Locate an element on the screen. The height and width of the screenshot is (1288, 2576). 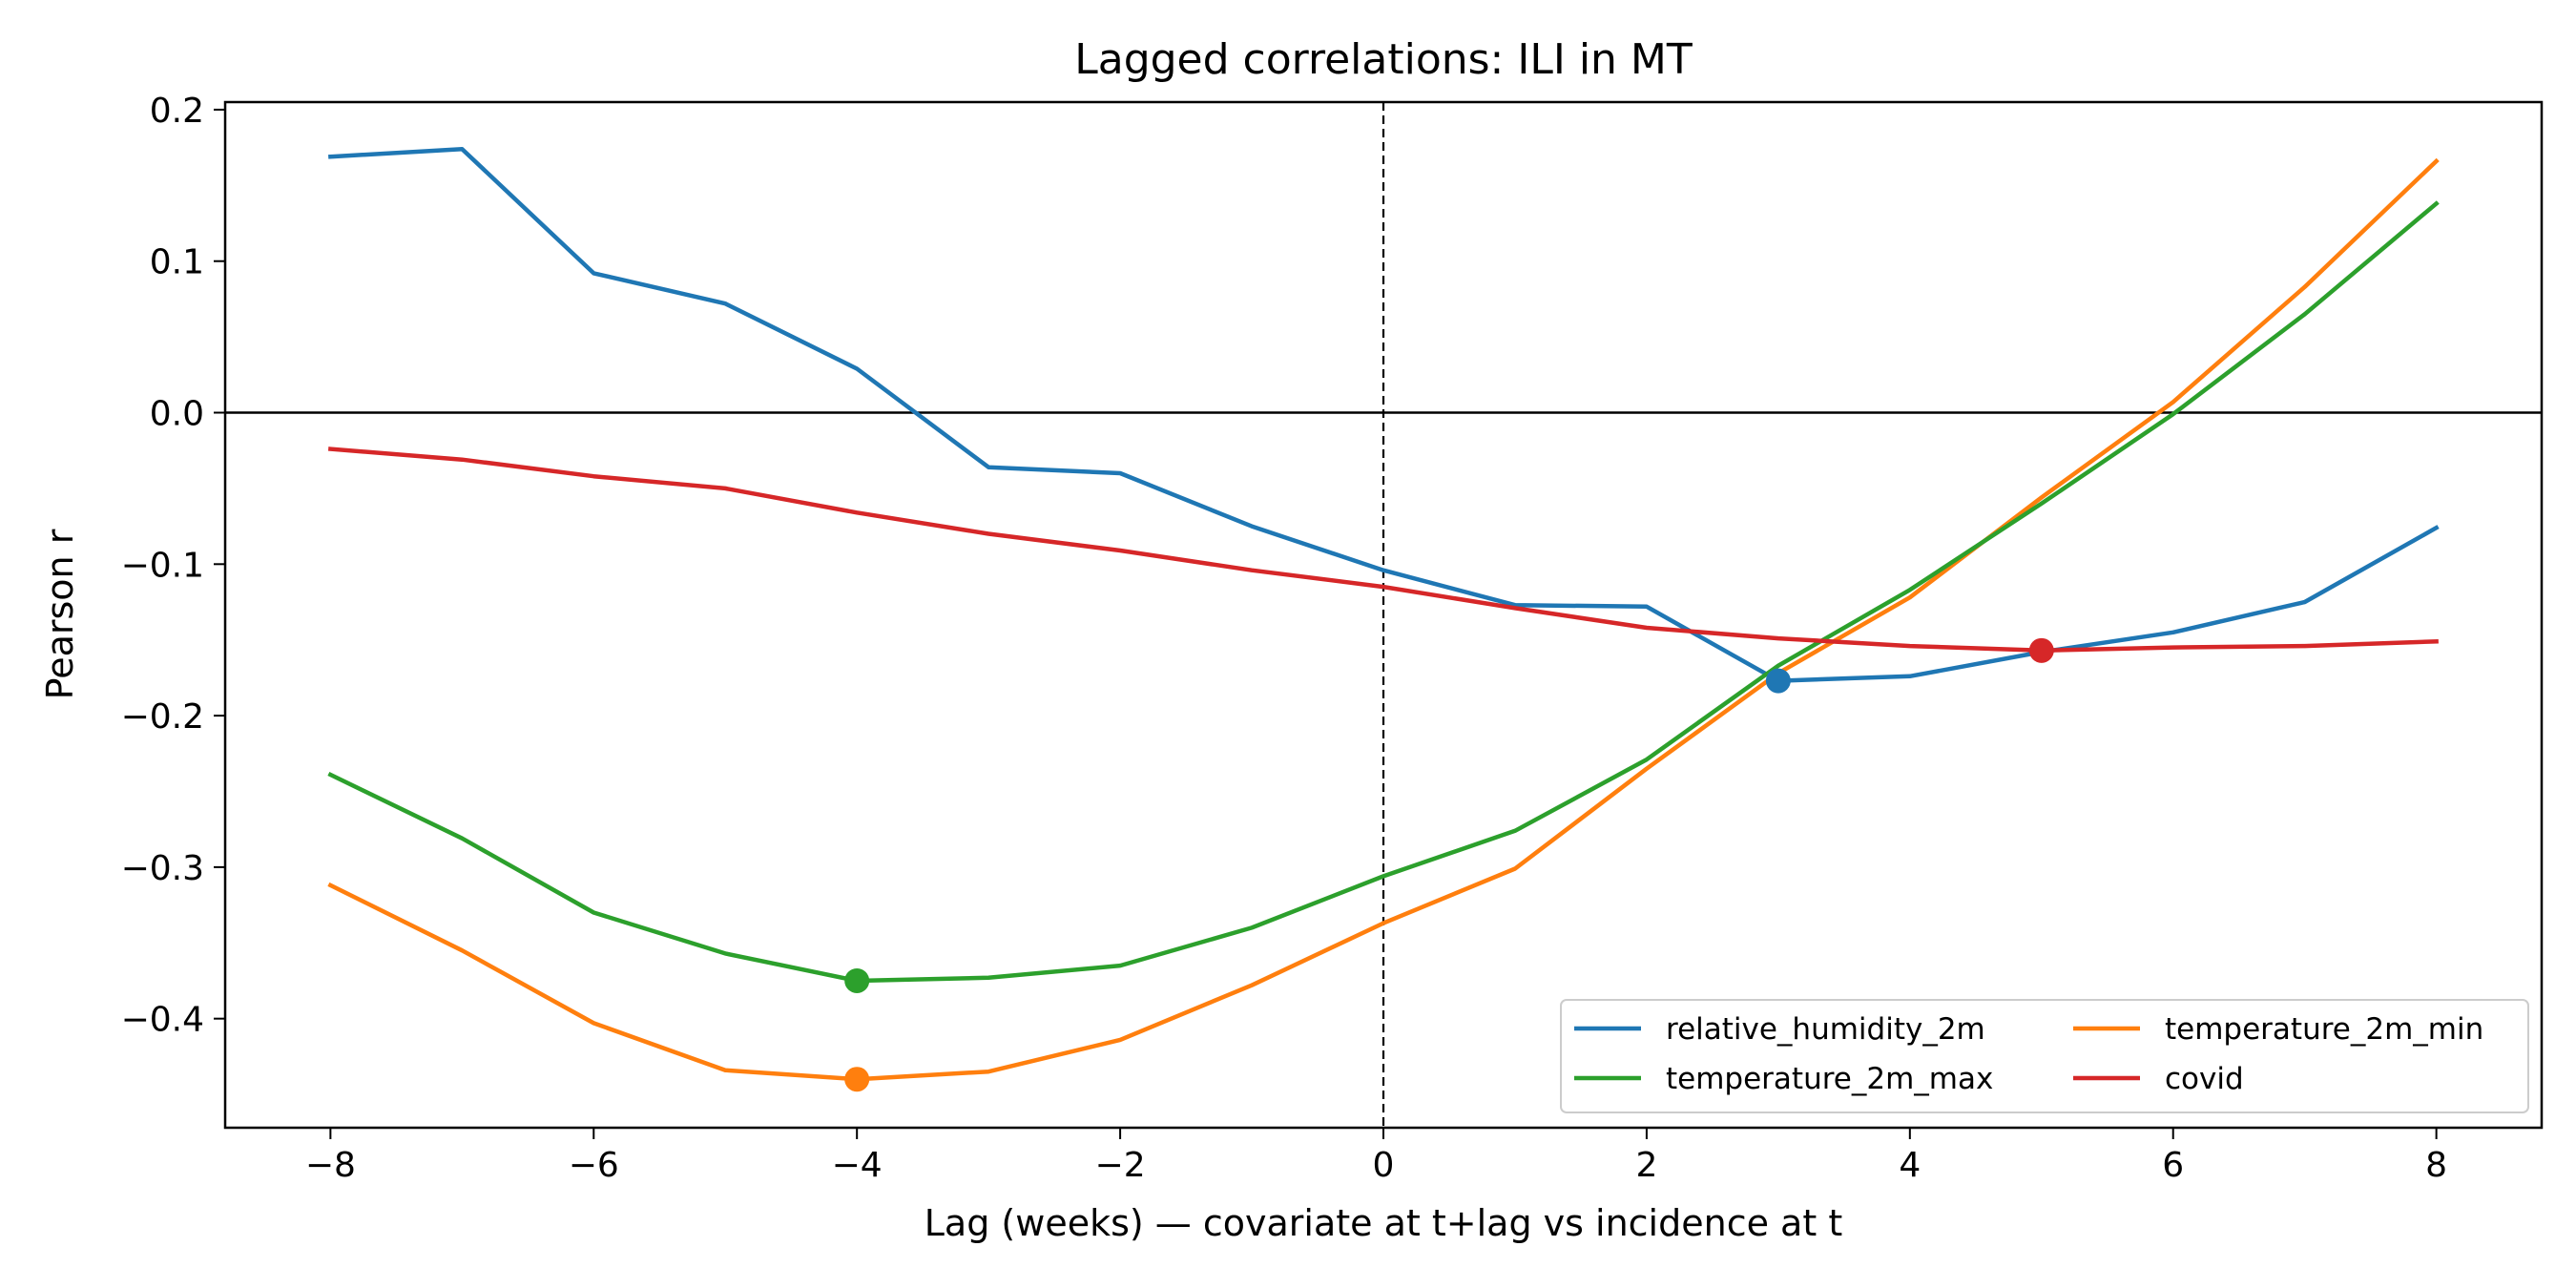
y-tick-label: 0.1 is located at coordinates (177, 262).